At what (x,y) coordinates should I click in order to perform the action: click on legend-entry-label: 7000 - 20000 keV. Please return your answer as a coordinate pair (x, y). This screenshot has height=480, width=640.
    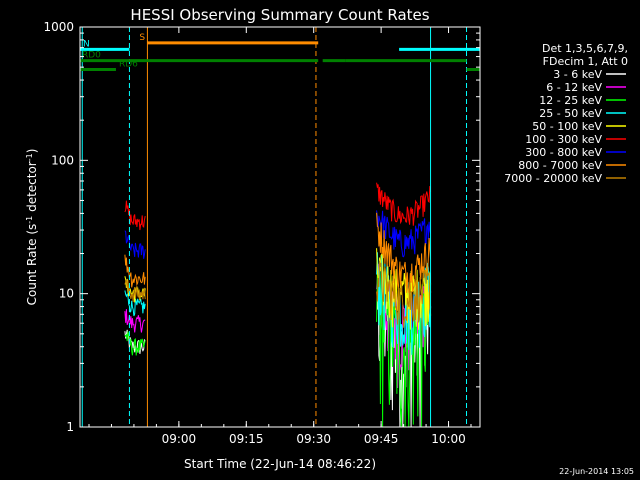
    Looking at the image, I should click on (553, 178).